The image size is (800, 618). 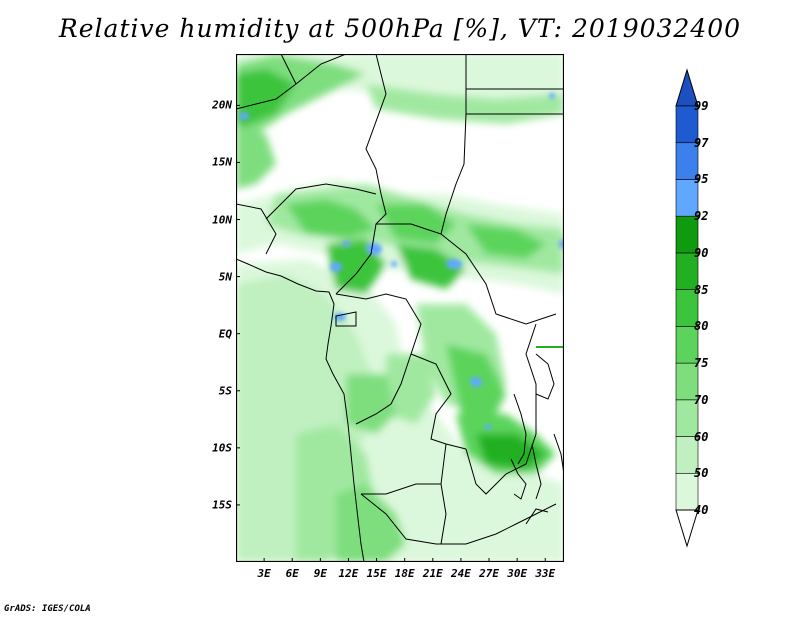 What do you see at coordinates (225, 391) in the screenshot?
I see `lat-label: 5S` at bounding box center [225, 391].